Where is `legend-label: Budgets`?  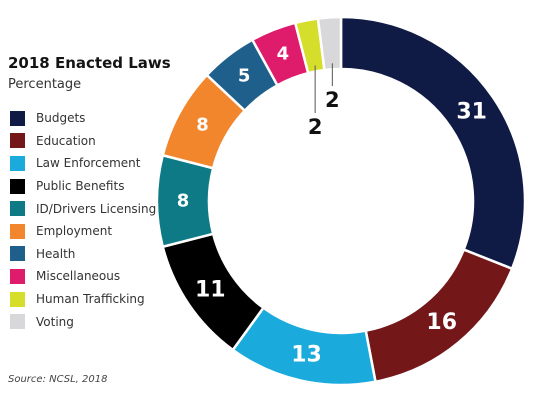 legend-label: Budgets is located at coordinates (61, 118).